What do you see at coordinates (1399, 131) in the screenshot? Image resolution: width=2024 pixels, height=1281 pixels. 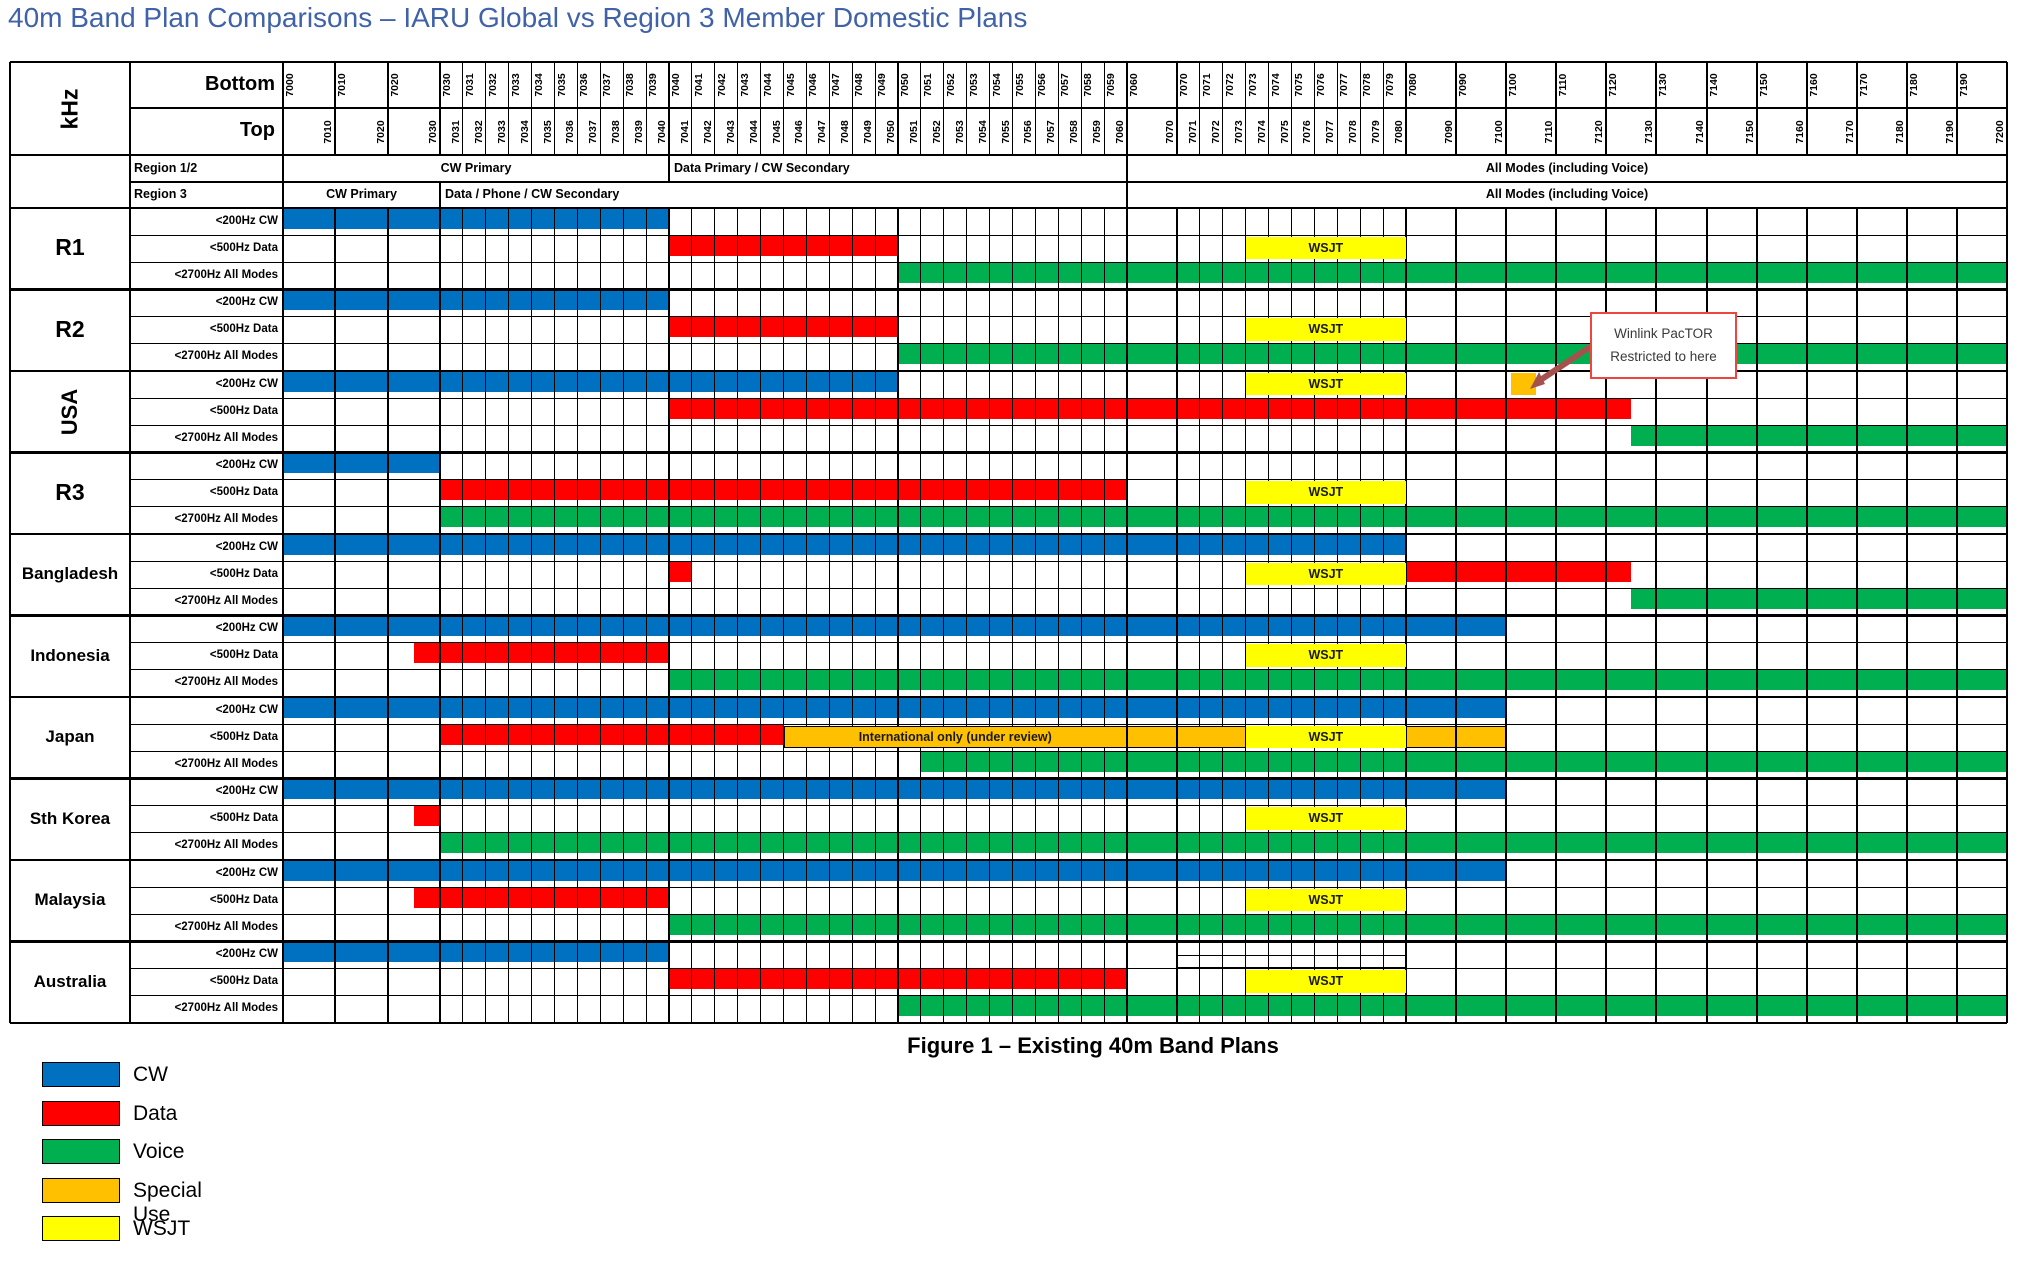 I see `freq-tick-top: 7080` at bounding box center [1399, 131].